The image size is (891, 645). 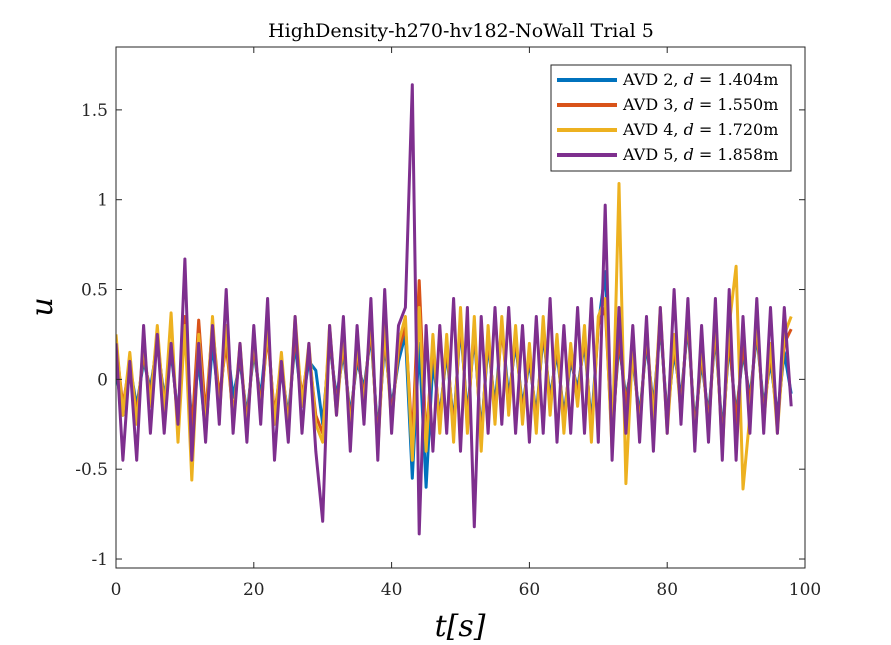 I want to click on chart-title: HighDensity-h270-hv182-NoWall Trial 5, so click(x=461, y=31).